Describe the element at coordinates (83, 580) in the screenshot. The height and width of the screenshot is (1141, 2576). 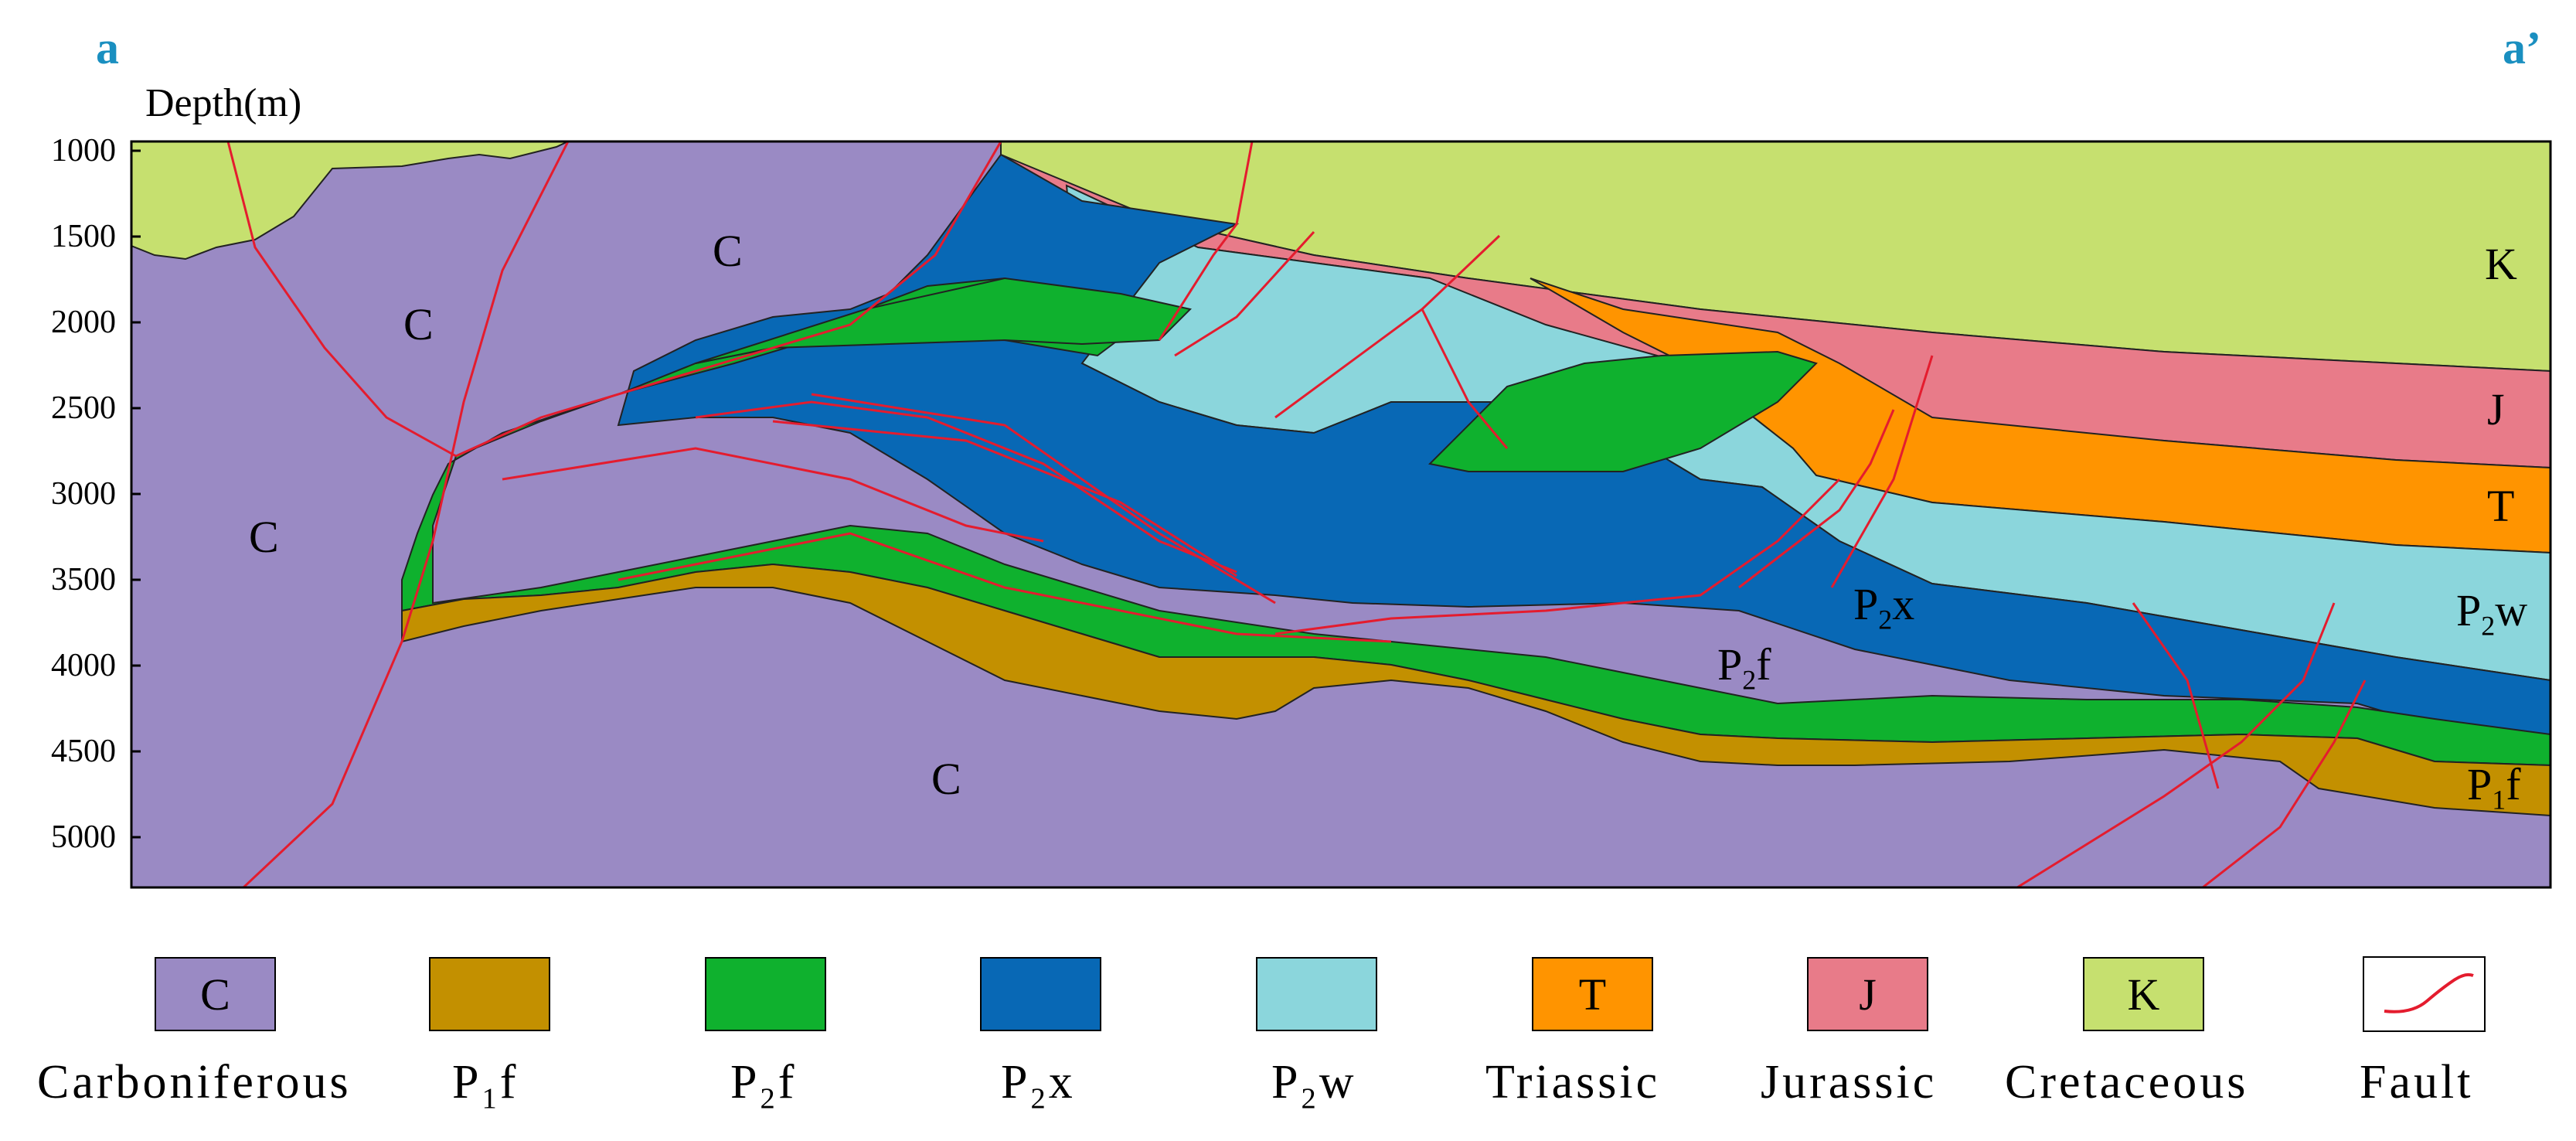
I see `depth-tick: 3500` at that location.